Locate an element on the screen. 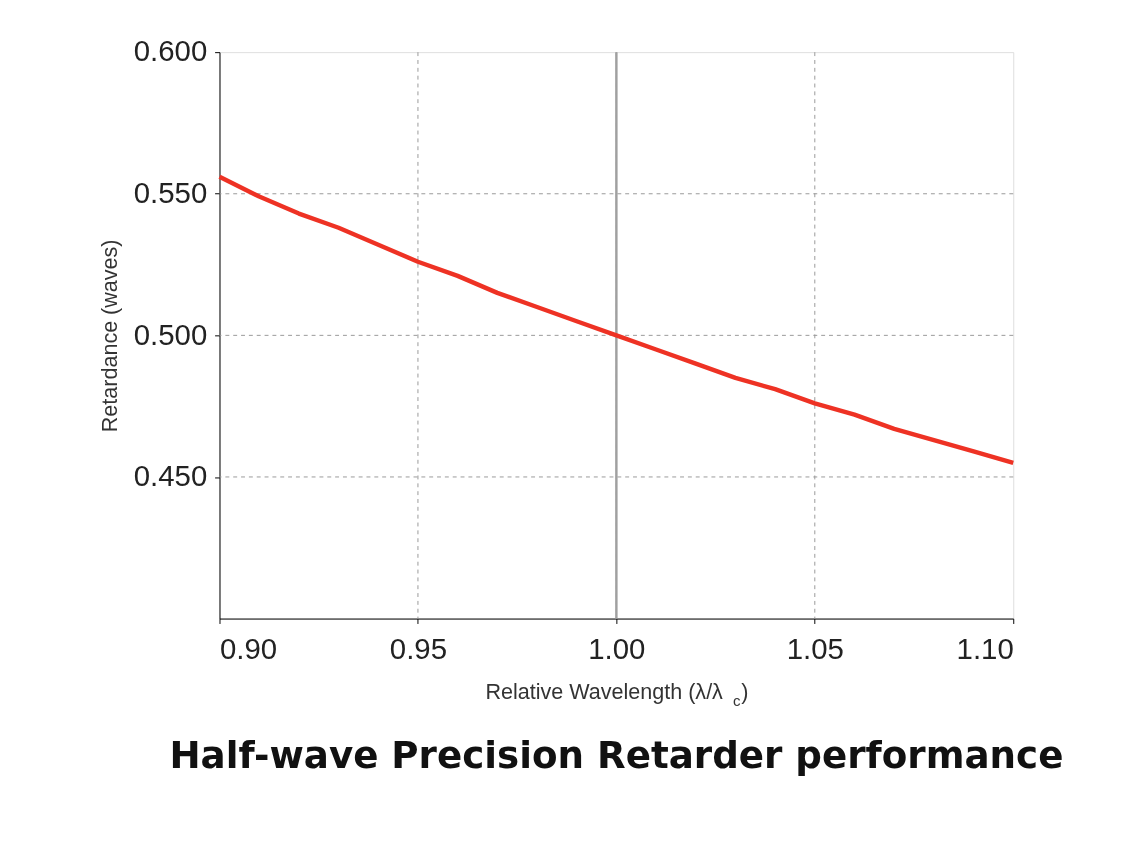 The width and height of the screenshot is (1123, 865). y-tick-label: 0.600 is located at coordinates (170, 51).